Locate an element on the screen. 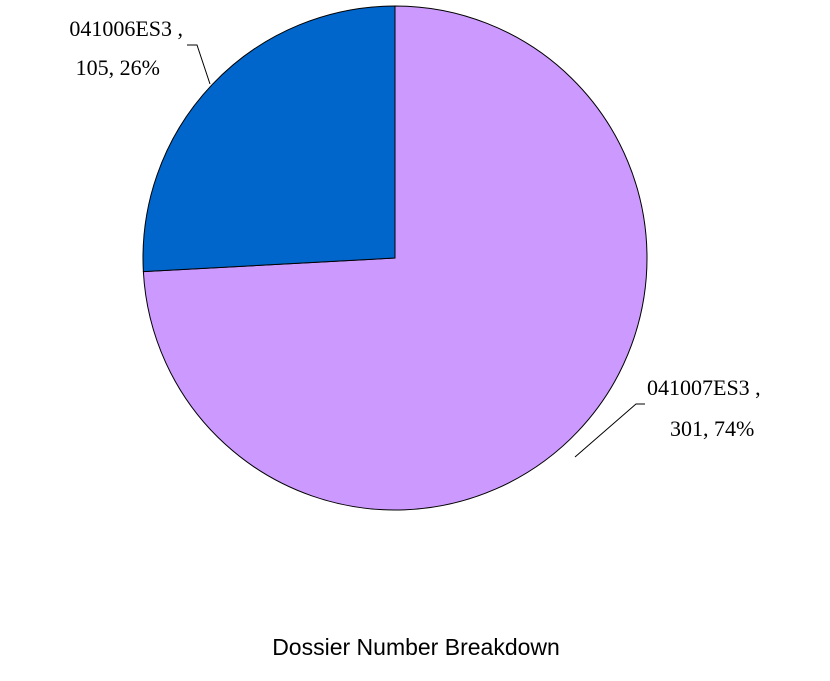 The height and width of the screenshot is (681, 830). chart-title: Dossier Number Breakdown is located at coordinates (416, 647).